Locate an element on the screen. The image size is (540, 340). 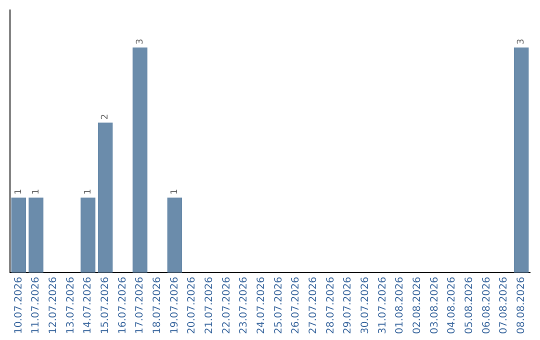
x-tick-label: 02.08.2026 is located at coordinates (417, 305).